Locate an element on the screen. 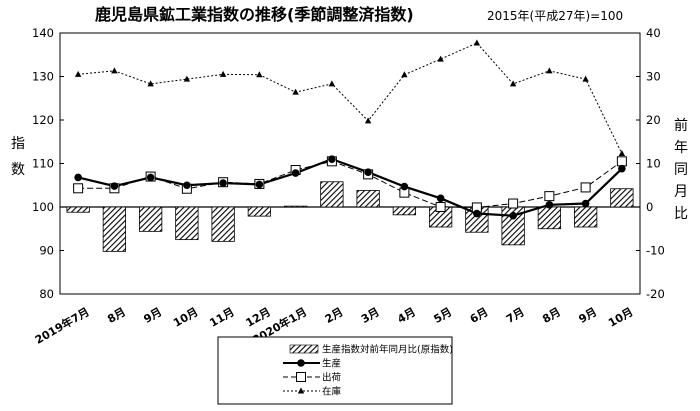 This screenshot has height=411, width=700. right-tick-label: 30 is located at coordinates (653, 77).